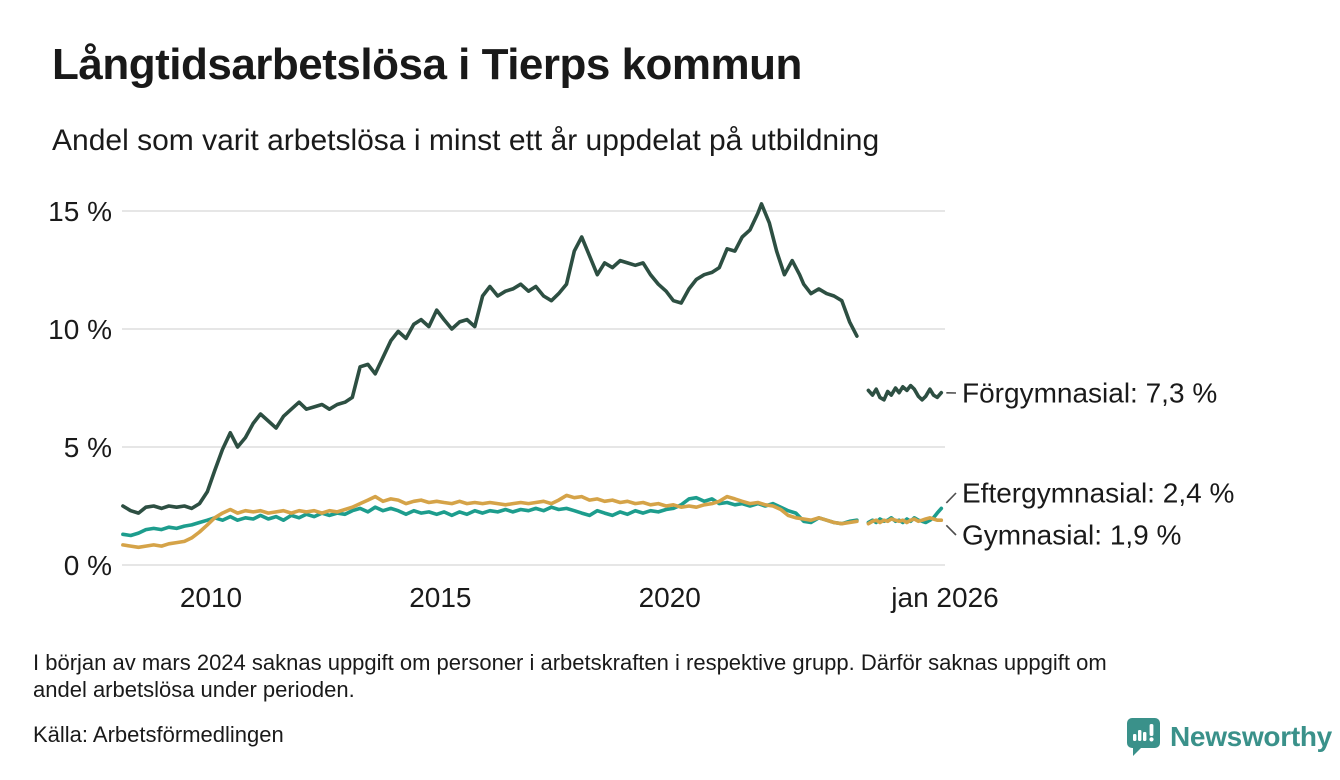  What do you see at coordinates (490, 516) in the screenshot?
I see `series-line-eftergymnasial` at bounding box center [490, 516].